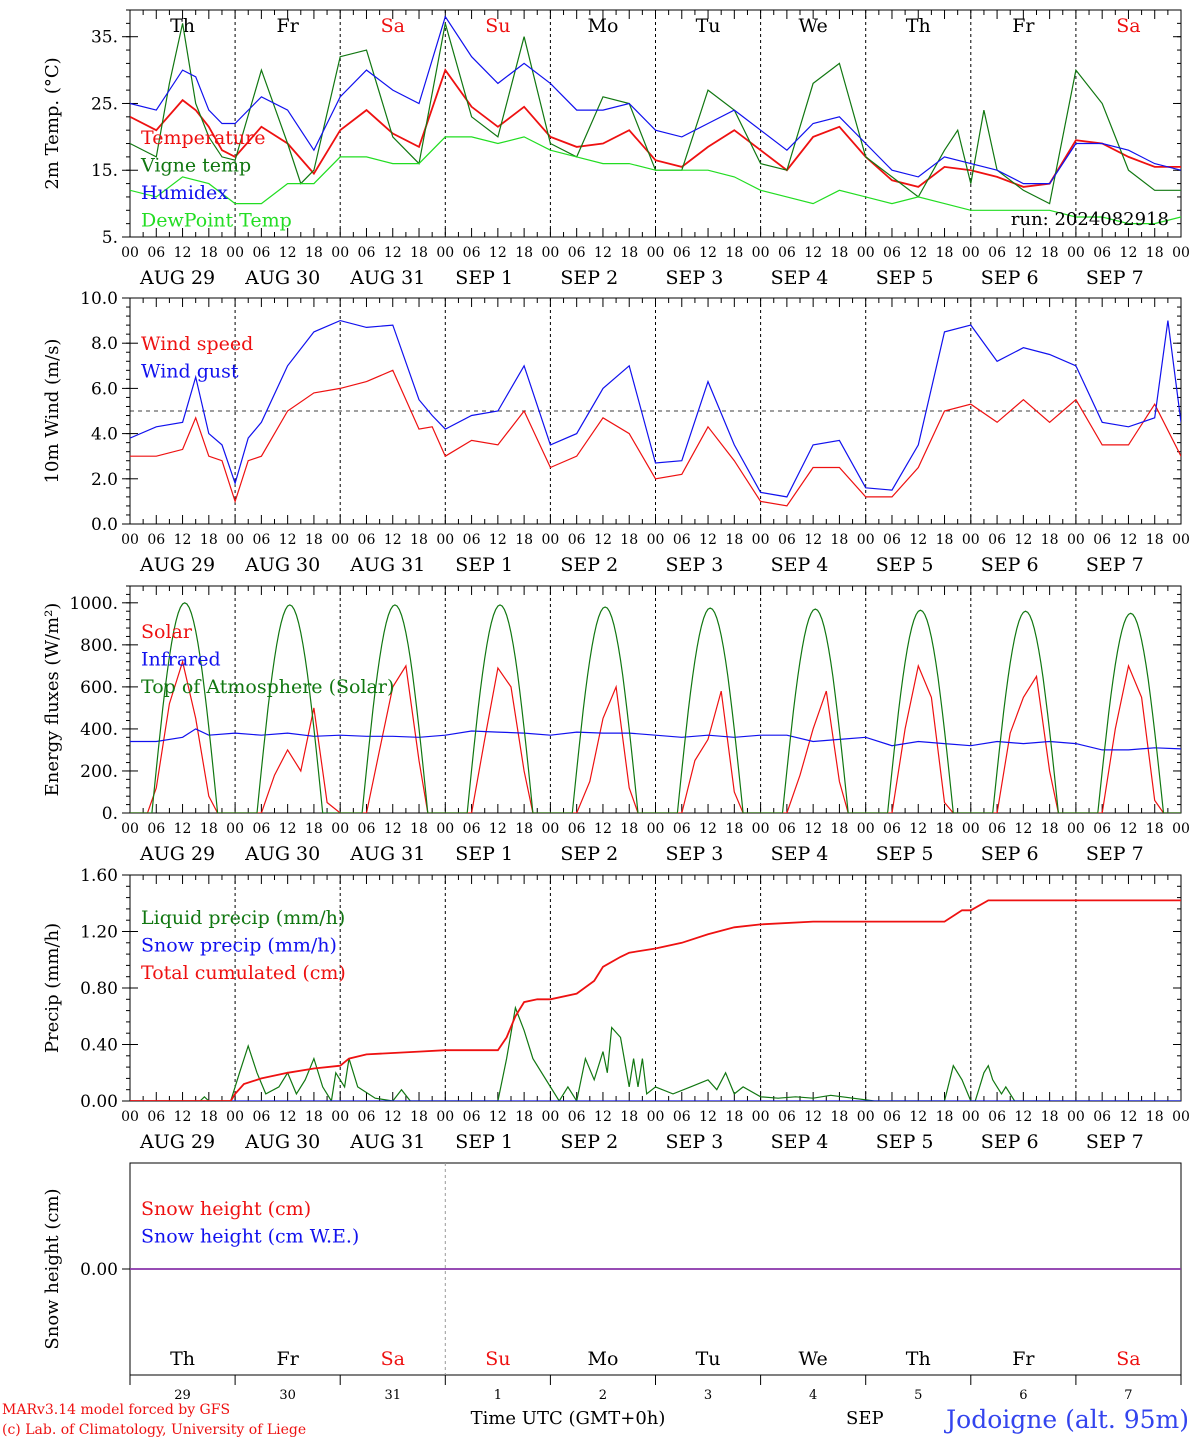  I want to click on y-axis-label: Precip (mm/h), so click(52, 988).